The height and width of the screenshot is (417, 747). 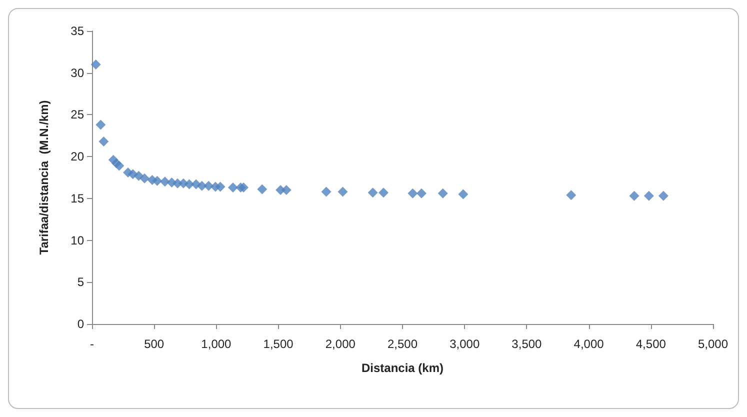 I want to click on y-axis-title: Tarifaa/distancia (M.N./km), so click(x=44, y=177).